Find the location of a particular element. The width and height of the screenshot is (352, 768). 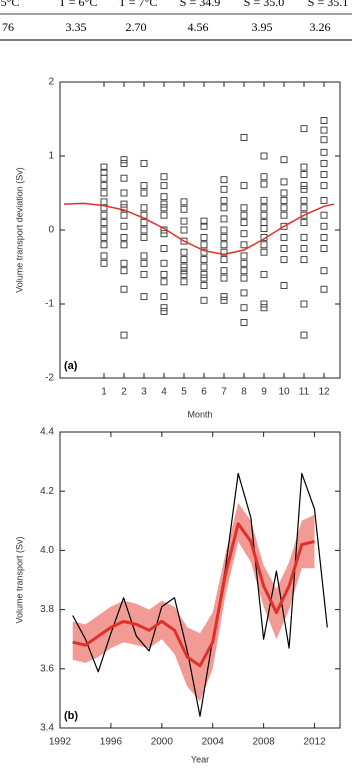

x-tick-label: 1 is located at coordinates (104, 392).